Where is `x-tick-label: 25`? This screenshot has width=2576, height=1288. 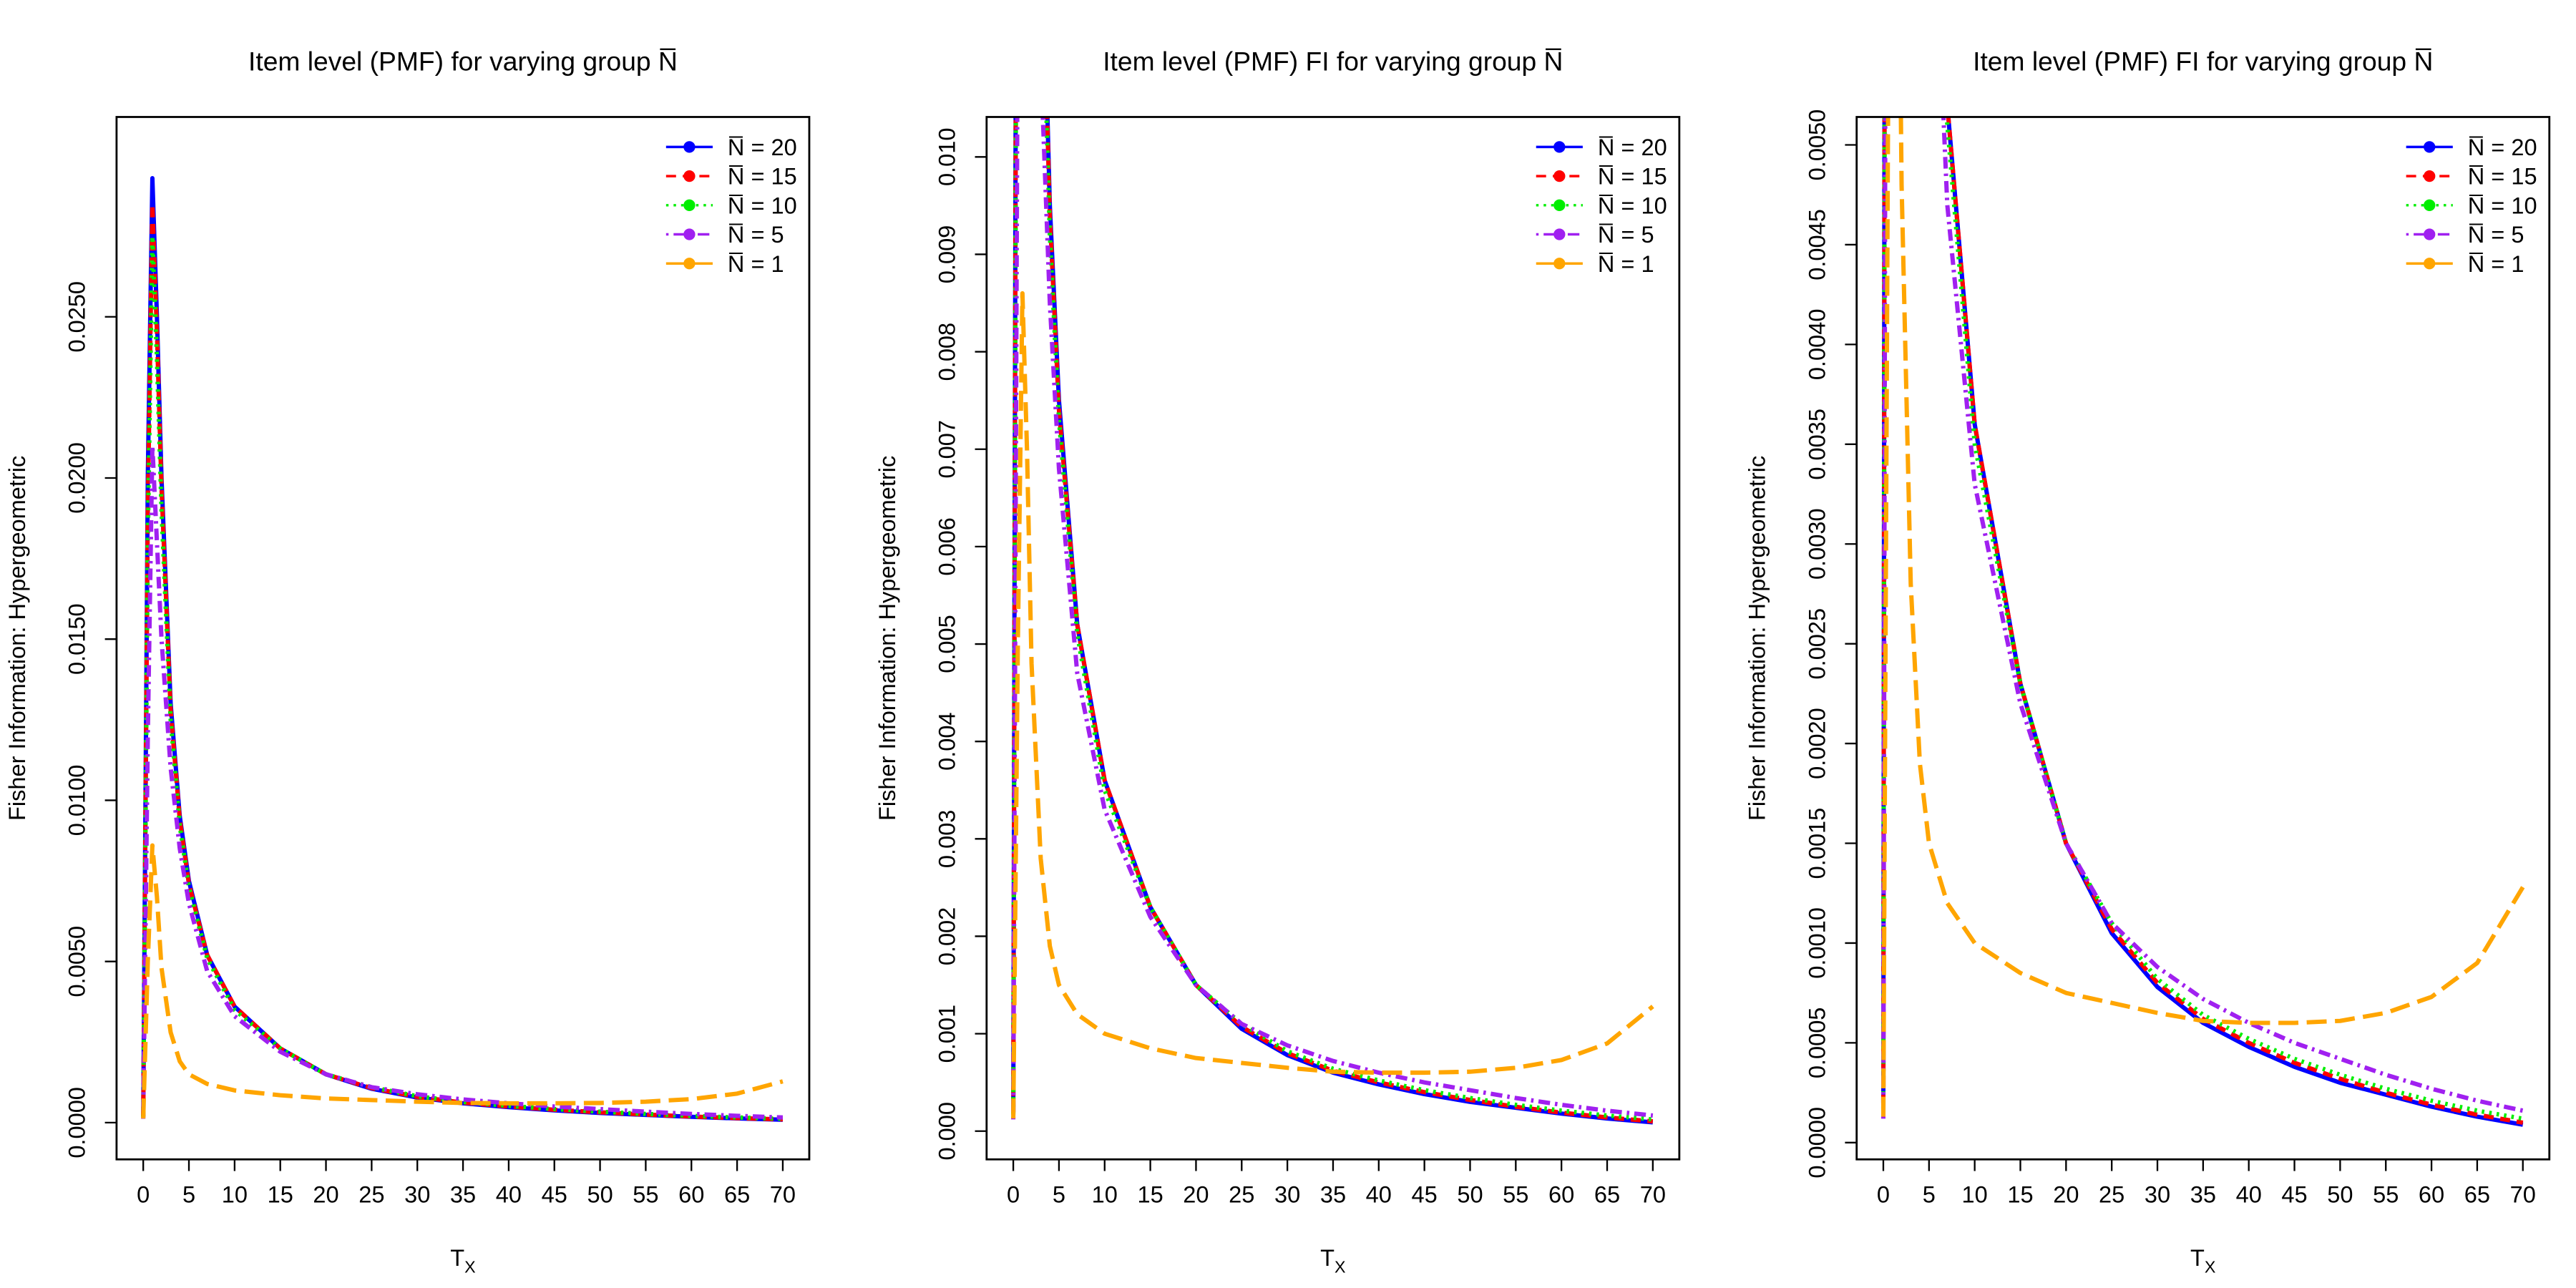 x-tick-label: 25 is located at coordinates (2111, 1195).